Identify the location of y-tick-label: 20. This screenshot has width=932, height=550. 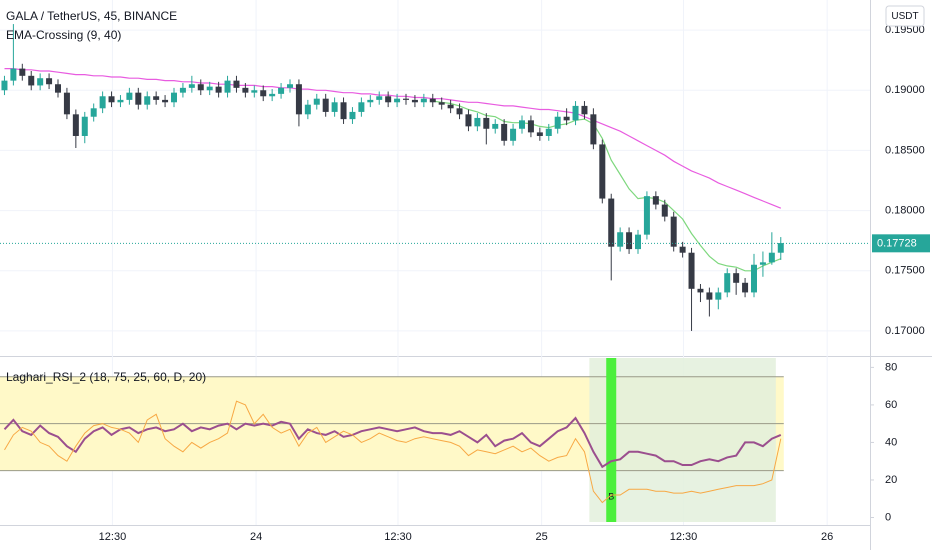
(891, 480).